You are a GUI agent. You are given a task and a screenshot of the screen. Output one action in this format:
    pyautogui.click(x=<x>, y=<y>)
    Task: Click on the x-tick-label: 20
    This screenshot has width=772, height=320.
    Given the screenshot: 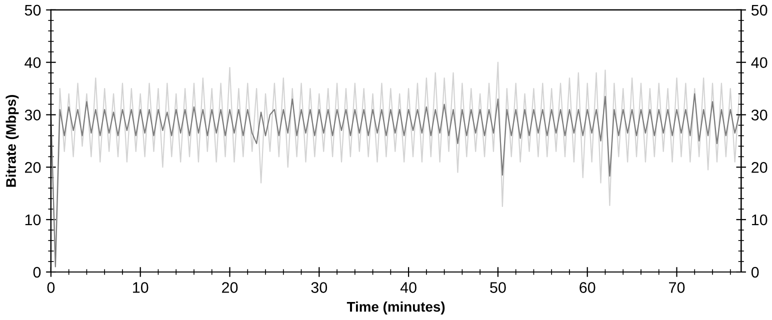 What is the action you would take?
    pyautogui.click(x=230, y=287)
    